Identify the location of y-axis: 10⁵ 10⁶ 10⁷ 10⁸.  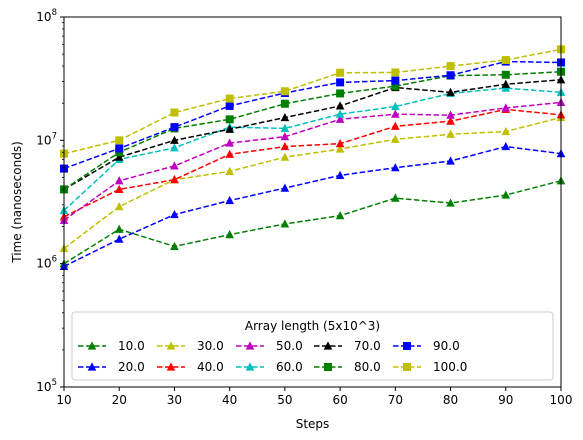
(50, 201).